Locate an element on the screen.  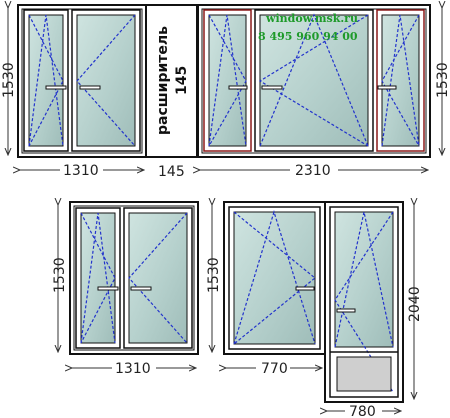
bottom-left-width-dim: 1310 is located at coordinates (134, 369).